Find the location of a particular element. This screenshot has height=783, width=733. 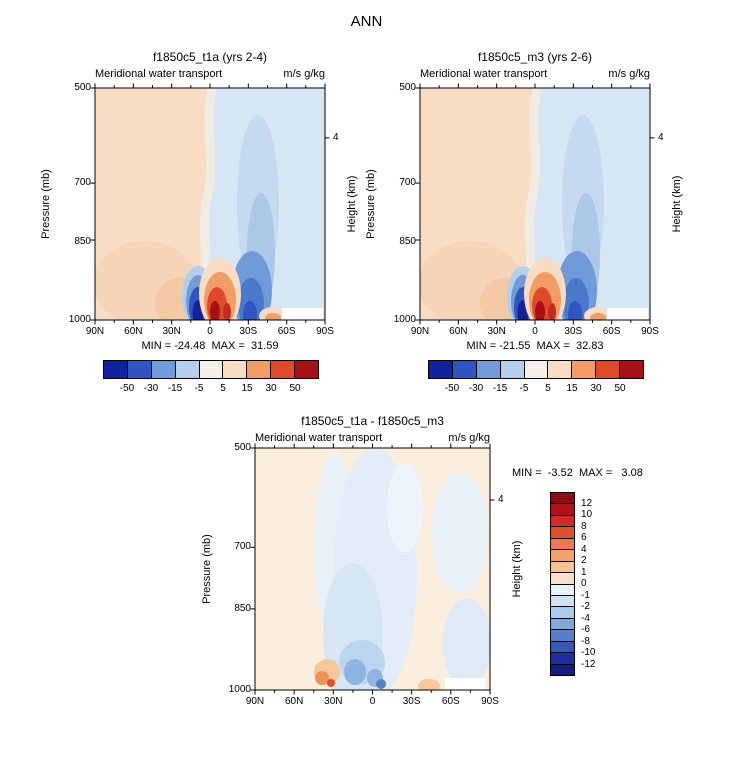

panel2-height-tick-label: 4 is located at coordinates (661, 137).